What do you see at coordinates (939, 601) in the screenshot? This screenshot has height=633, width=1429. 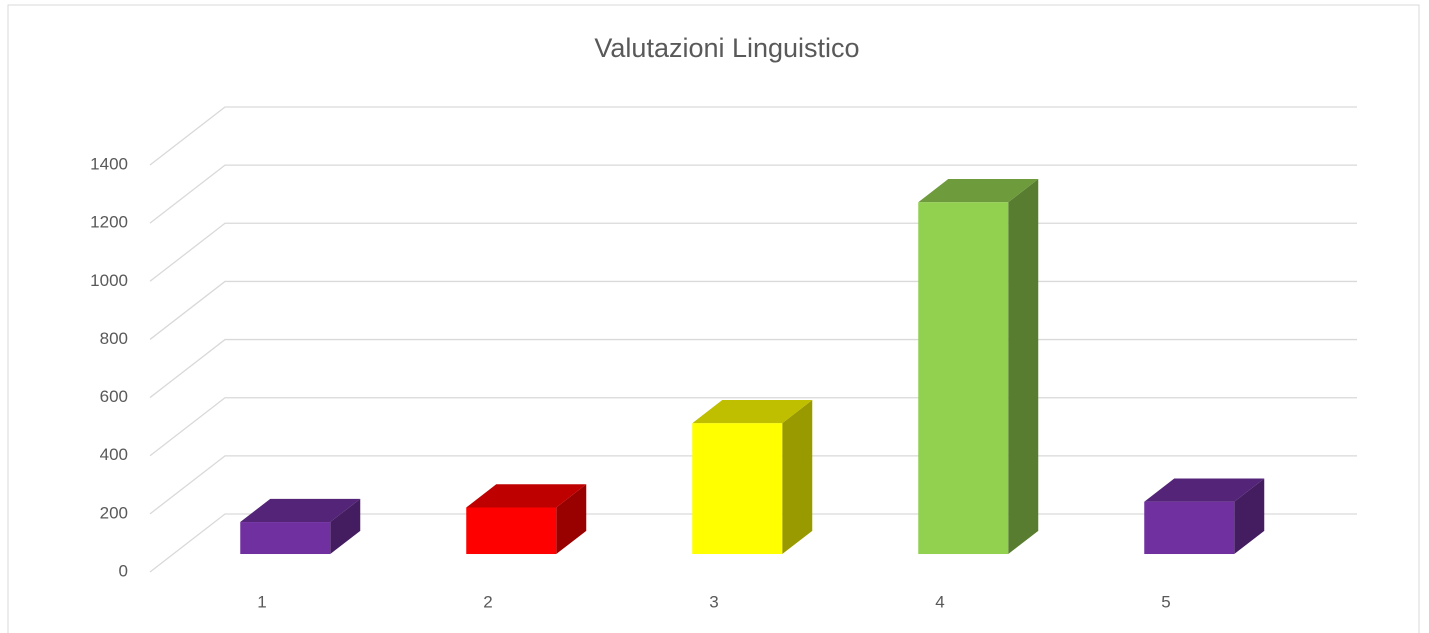 I see `x-tick-label: 4` at bounding box center [939, 601].